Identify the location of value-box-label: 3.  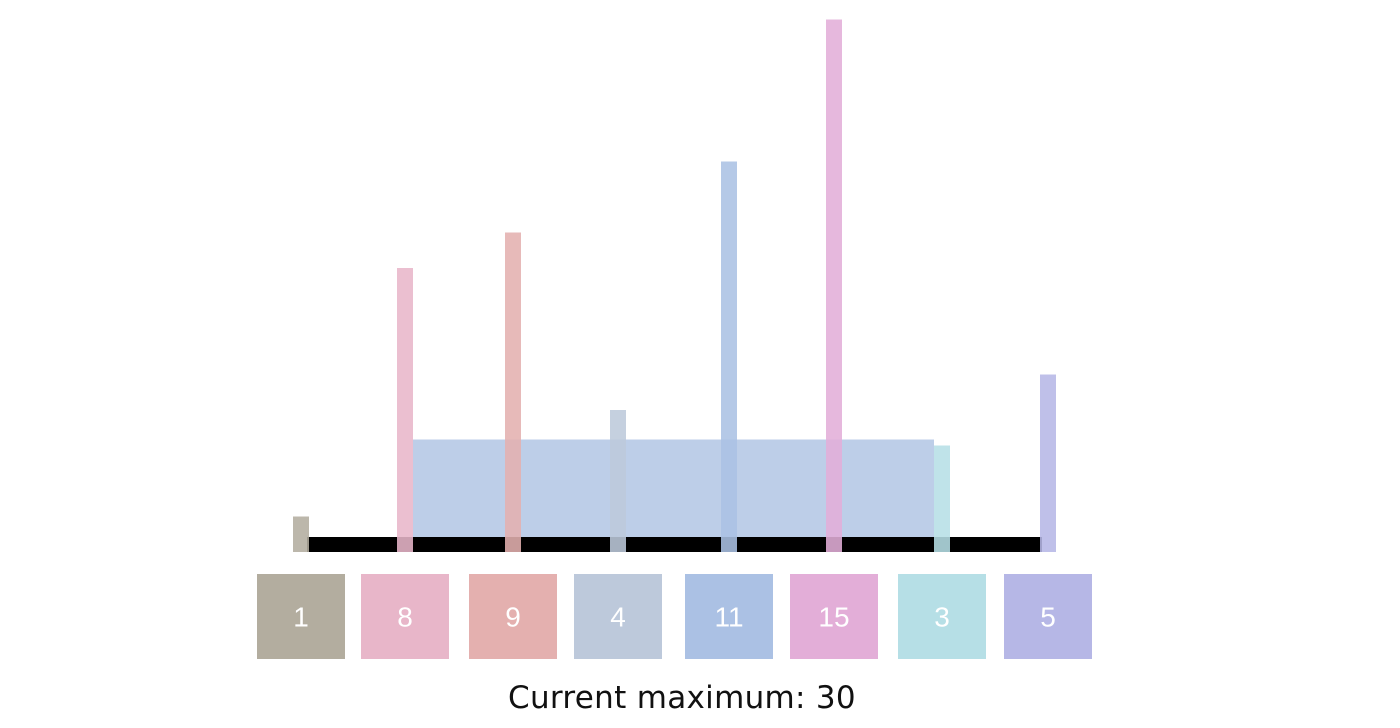
(942, 617).